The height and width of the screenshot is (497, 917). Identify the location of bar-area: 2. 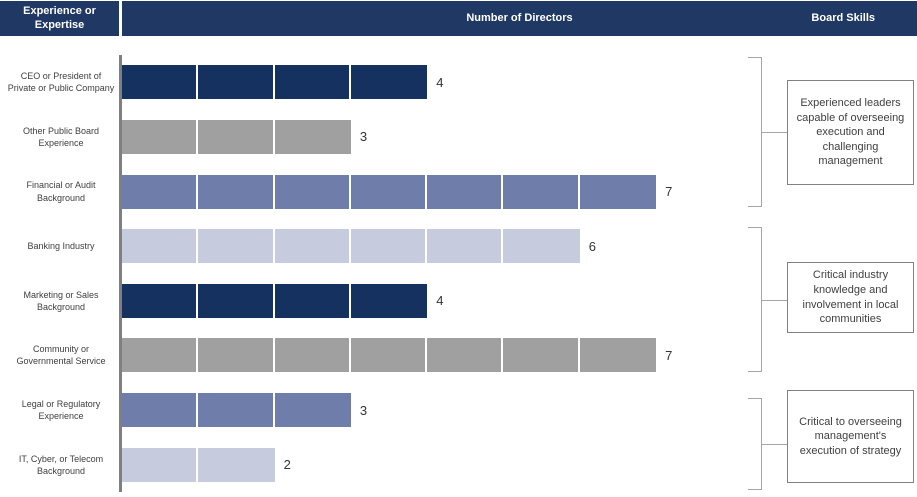
(206, 464).